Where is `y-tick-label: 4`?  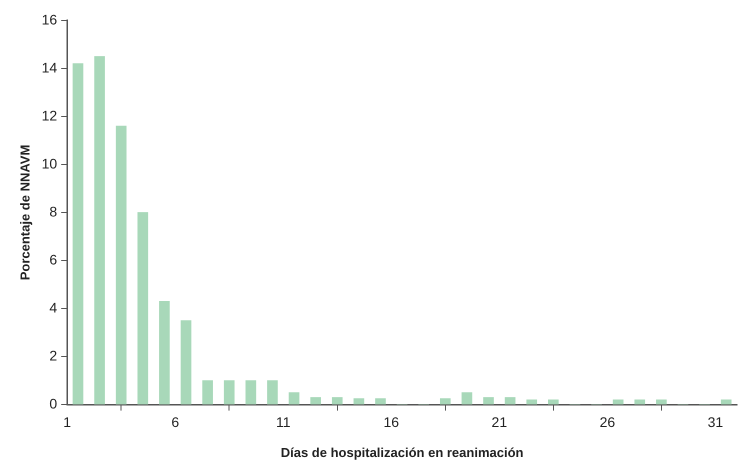
y-tick-label: 4 is located at coordinates (53, 307).